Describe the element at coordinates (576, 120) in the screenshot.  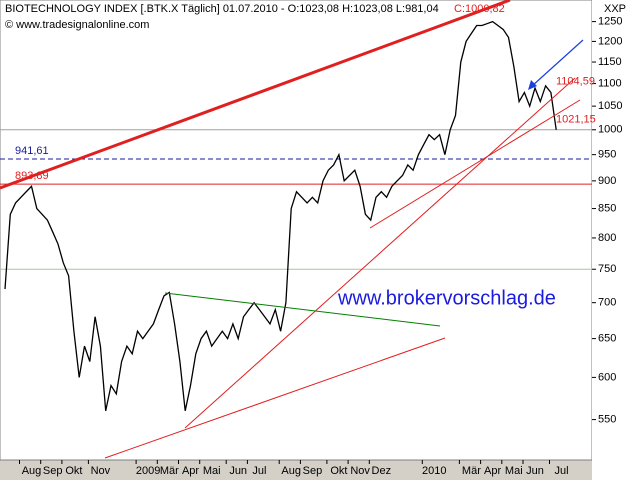
I see `price-annotation: 1021,15` at that location.